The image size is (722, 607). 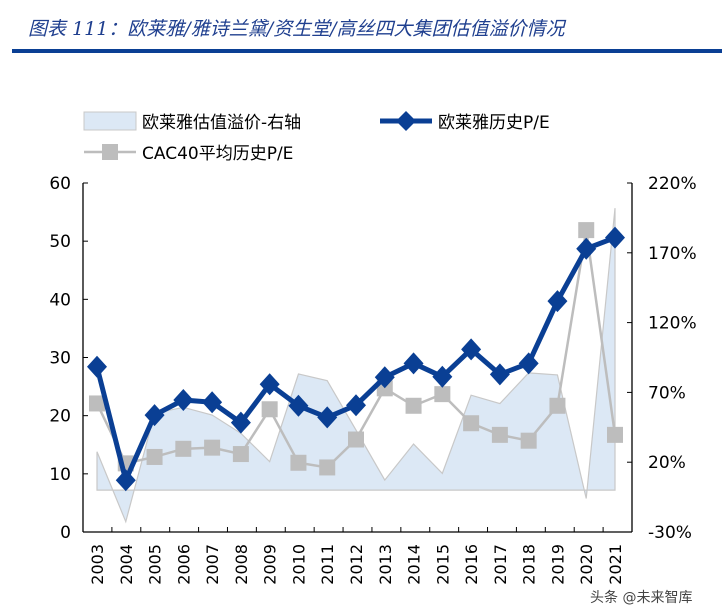 What do you see at coordinates (110, 152) in the screenshot?
I see `legend-marker-cac40` at bounding box center [110, 152].